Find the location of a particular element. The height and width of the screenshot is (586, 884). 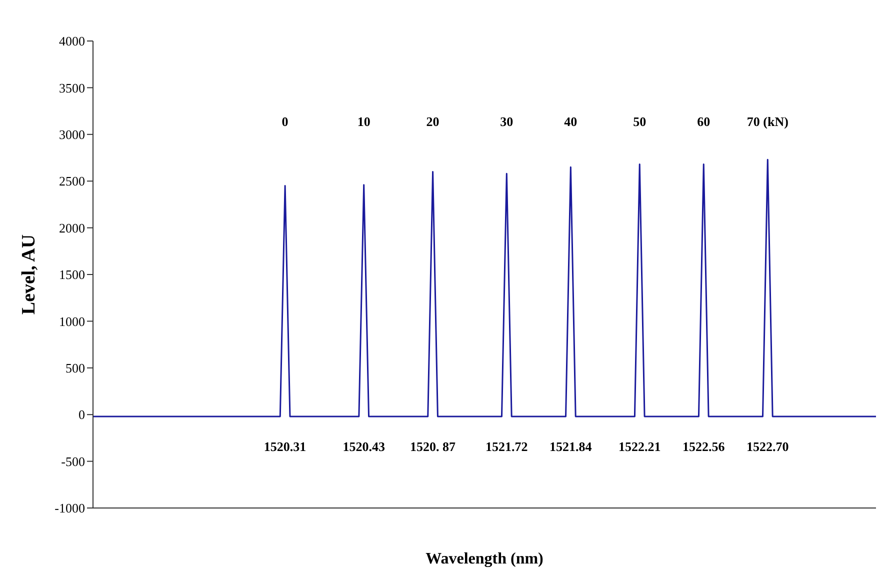

annotation: 70 (kN) is located at coordinates (767, 121).